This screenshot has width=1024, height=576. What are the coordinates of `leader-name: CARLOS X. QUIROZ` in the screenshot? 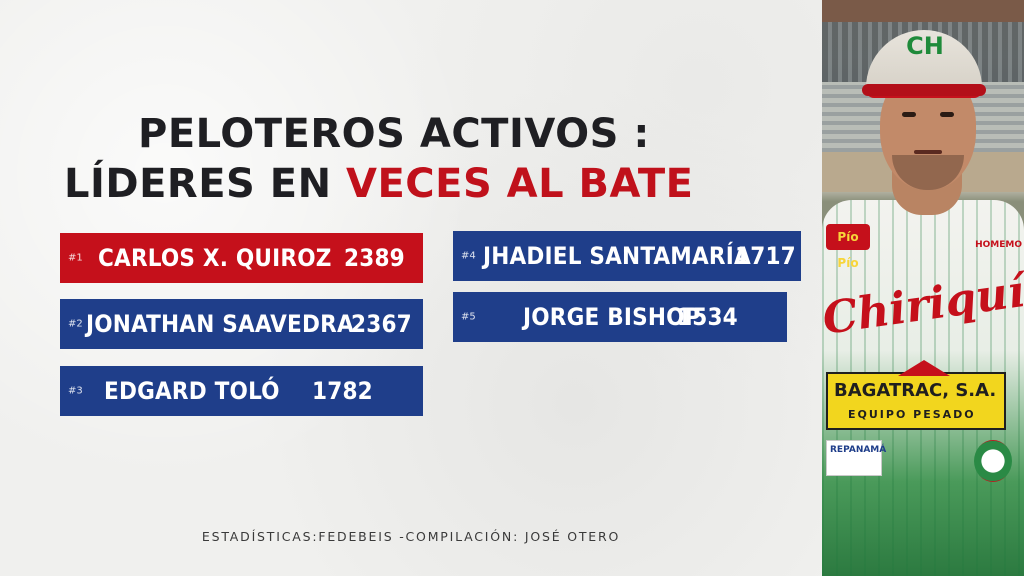 It's located at (215, 258).